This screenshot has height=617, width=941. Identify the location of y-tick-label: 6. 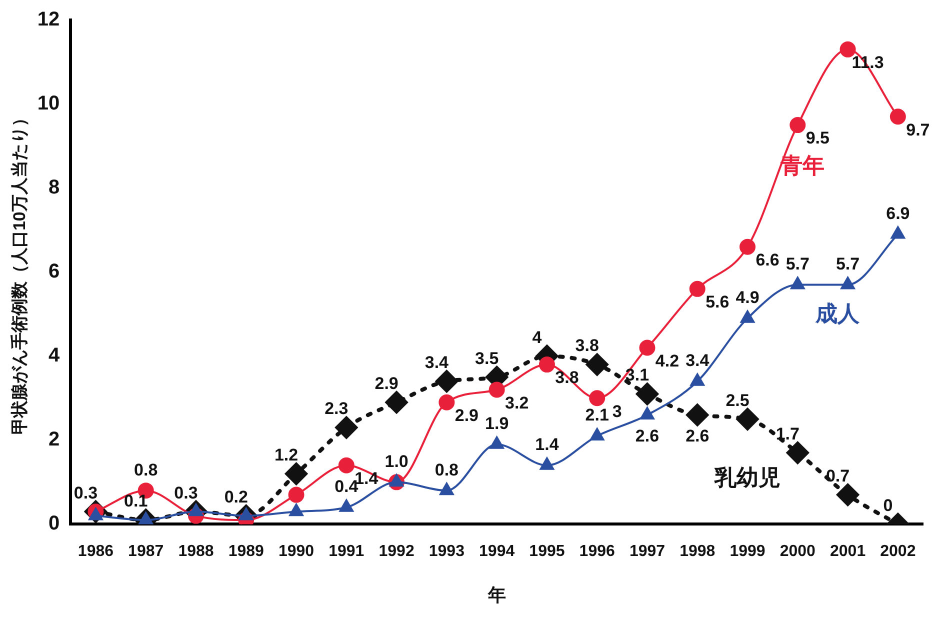
(54, 271).